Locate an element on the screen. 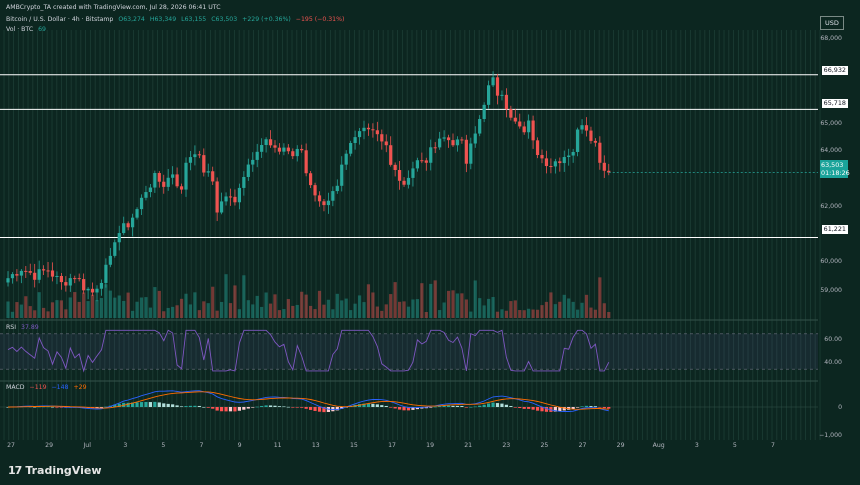 The height and width of the screenshot is (485, 860). macd-value-1: −119 is located at coordinates (38, 387).